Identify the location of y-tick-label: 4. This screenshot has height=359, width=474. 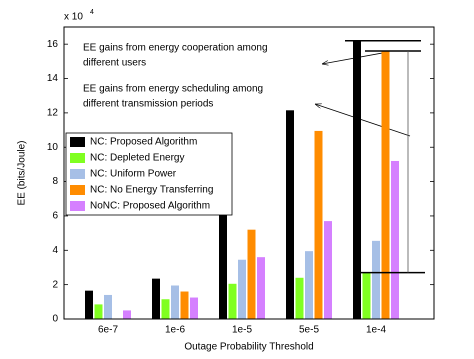
(55, 250).